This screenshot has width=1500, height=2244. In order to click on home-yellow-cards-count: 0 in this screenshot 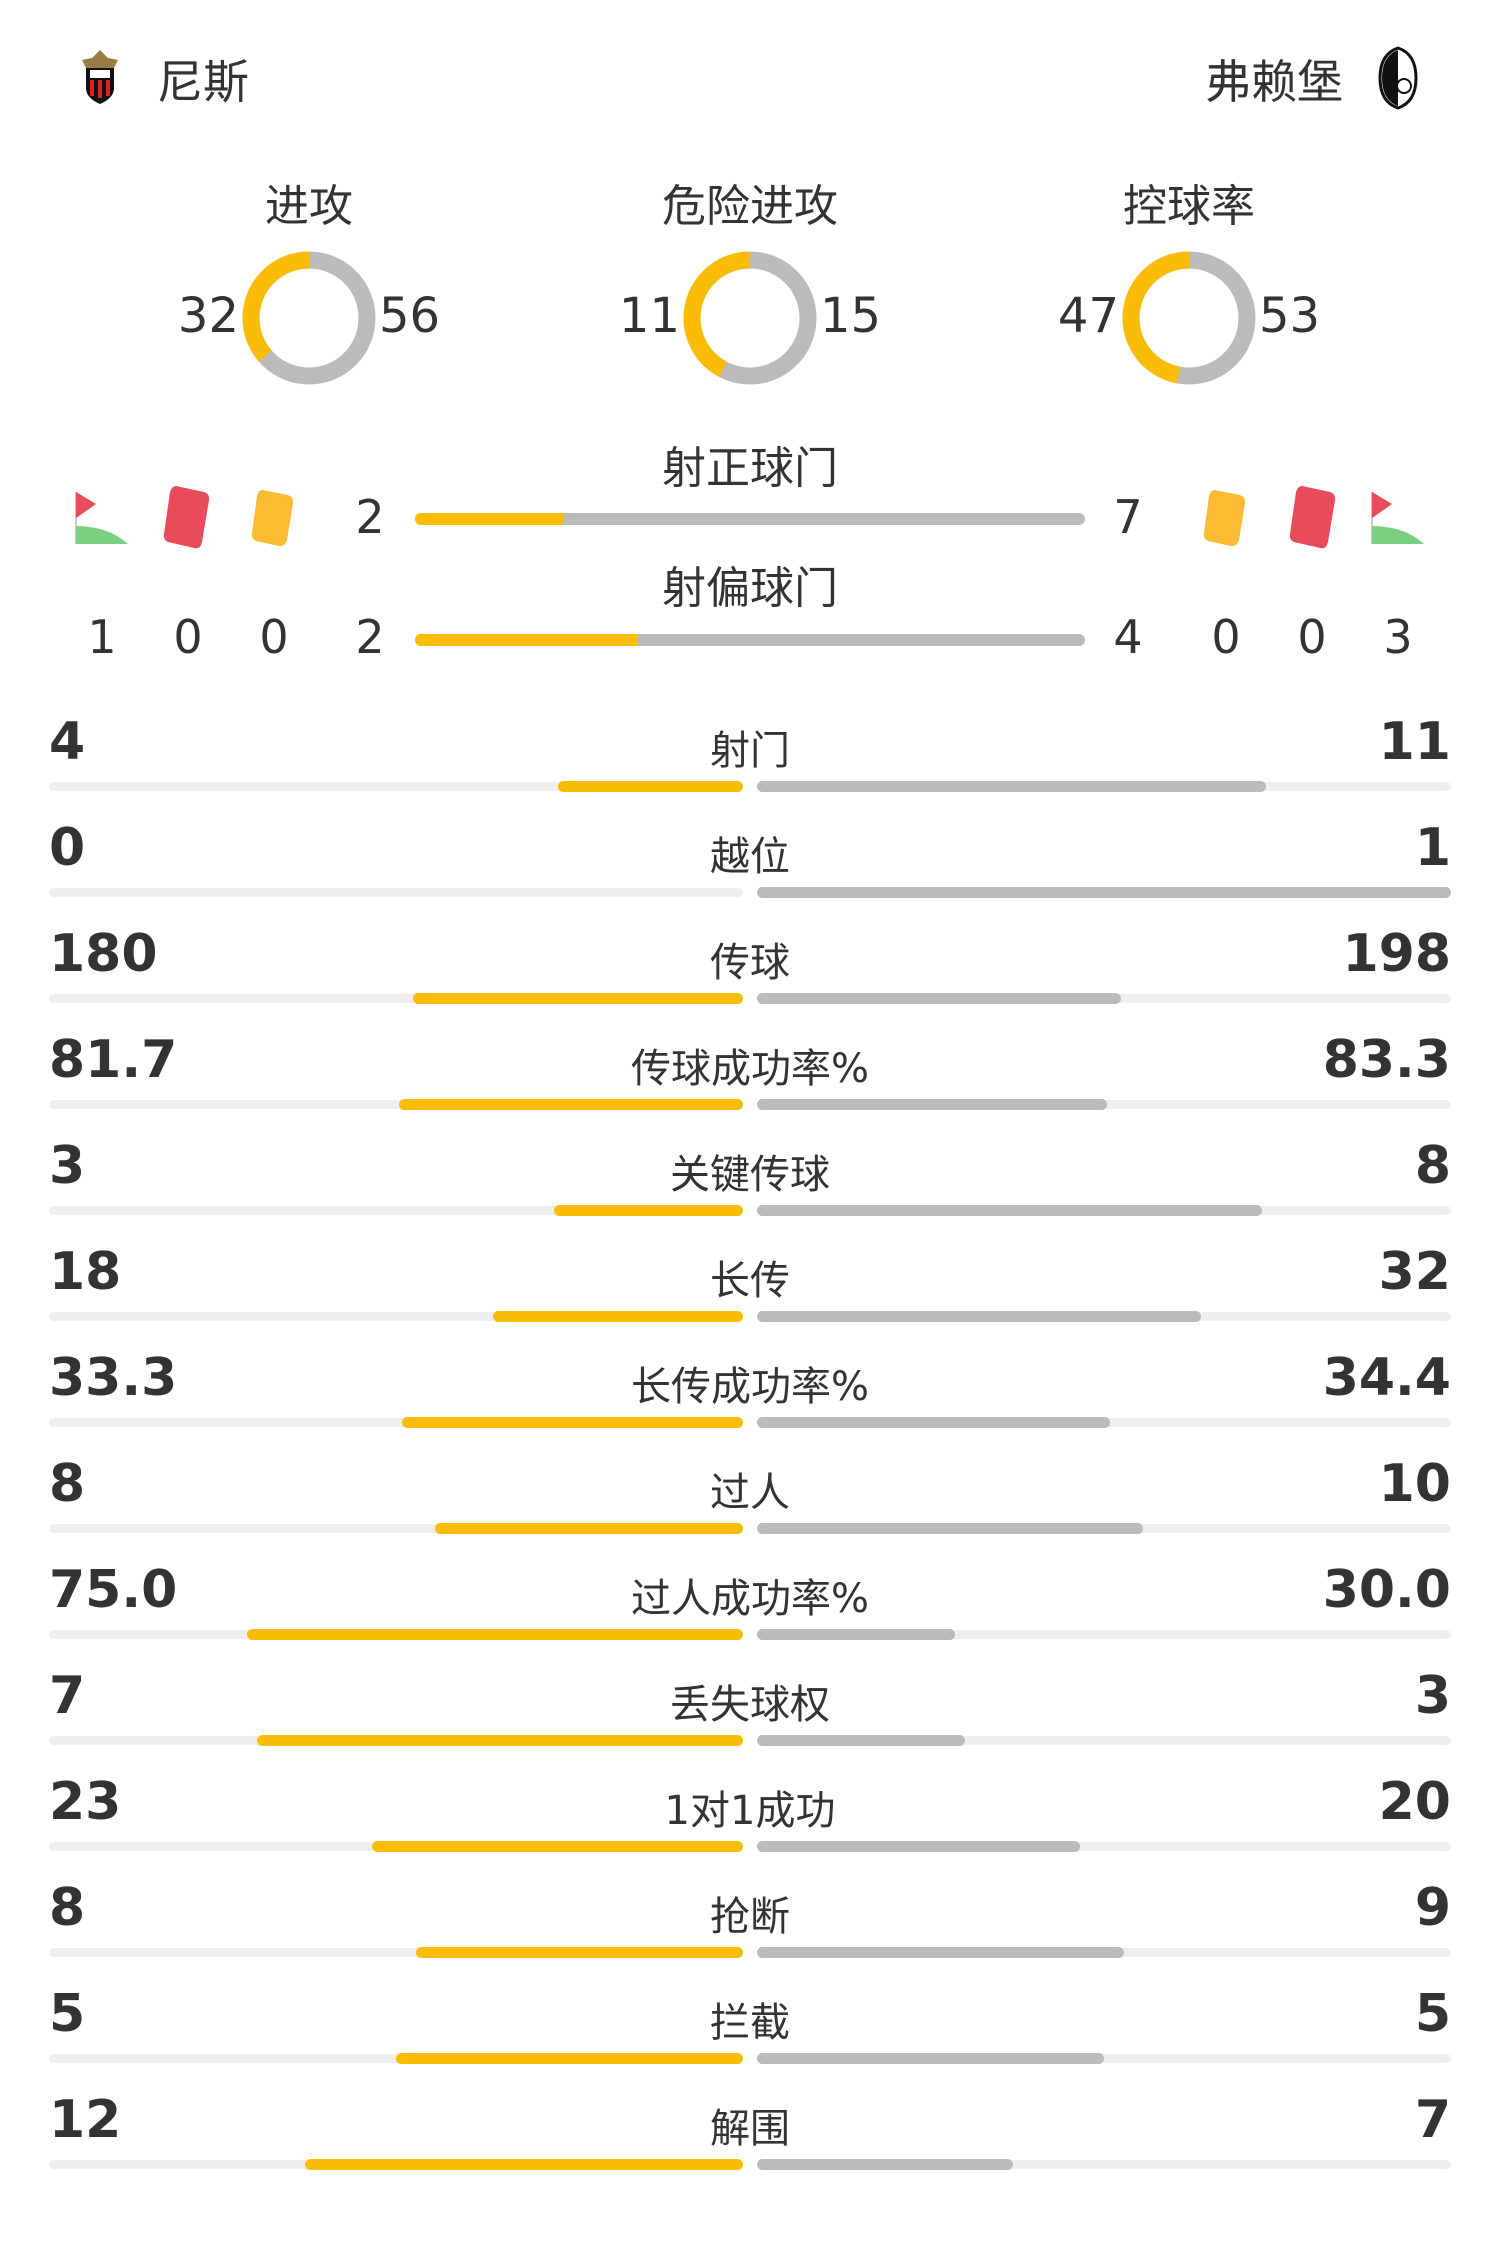, I will do `click(274, 637)`.